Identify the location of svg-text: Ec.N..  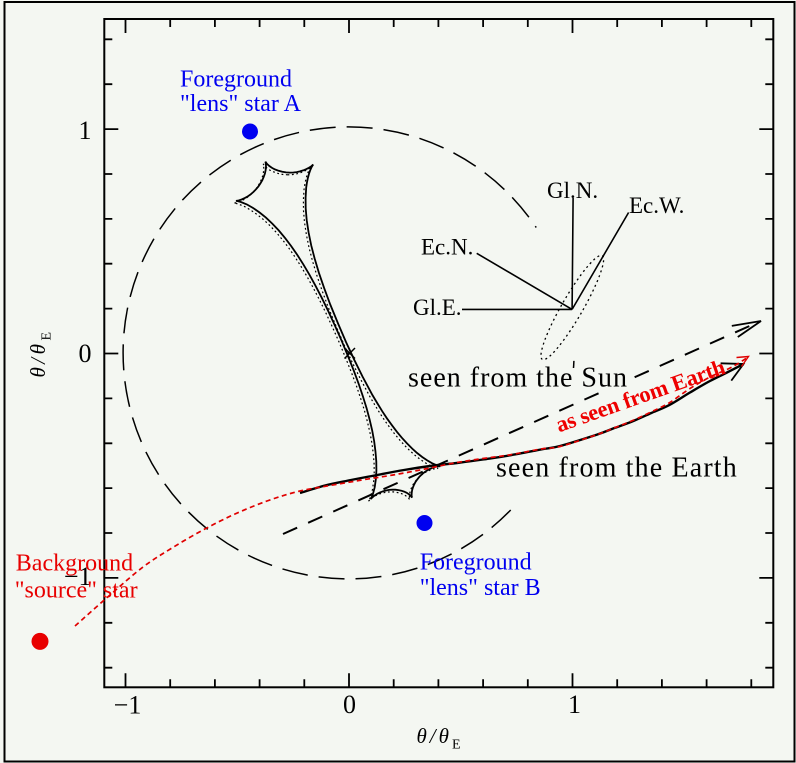
(447, 247).